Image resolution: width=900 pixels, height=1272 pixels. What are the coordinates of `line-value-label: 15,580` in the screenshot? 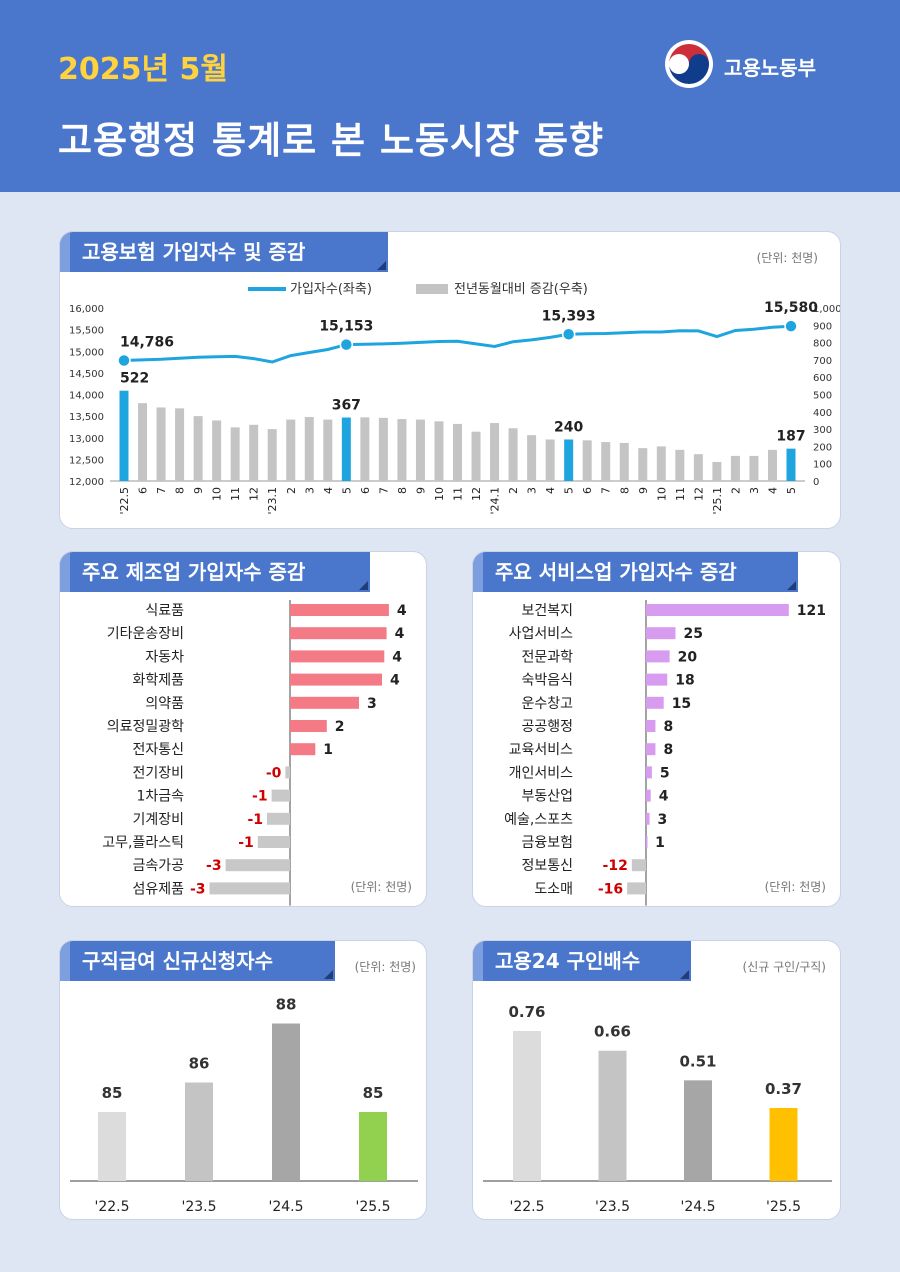 It's located at (791, 308).